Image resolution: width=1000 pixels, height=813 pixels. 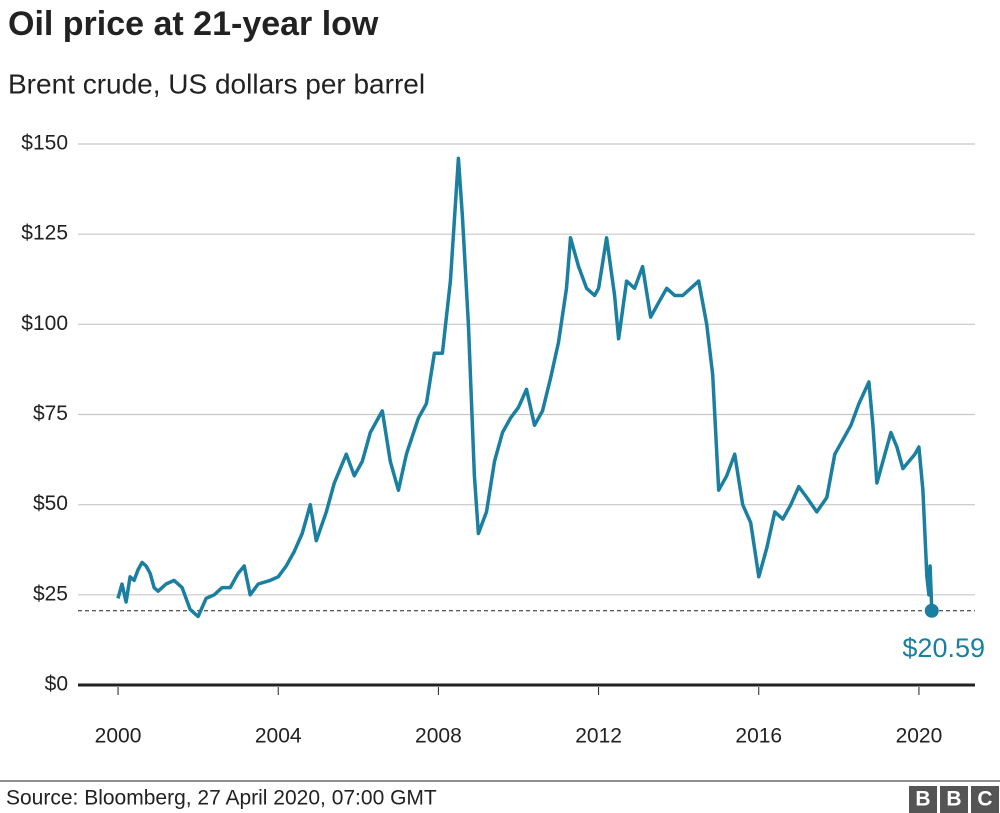 What do you see at coordinates (438, 736) in the screenshot?
I see `x-tick-label: 2008` at bounding box center [438, 736].